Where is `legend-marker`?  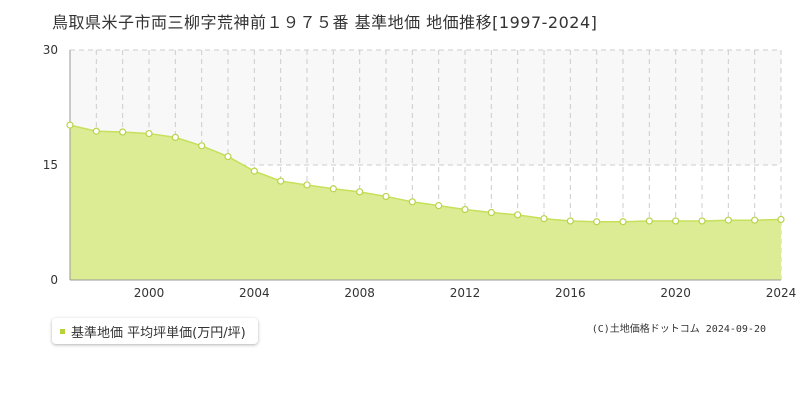
legend-marker is located at coordinates (62, 331).